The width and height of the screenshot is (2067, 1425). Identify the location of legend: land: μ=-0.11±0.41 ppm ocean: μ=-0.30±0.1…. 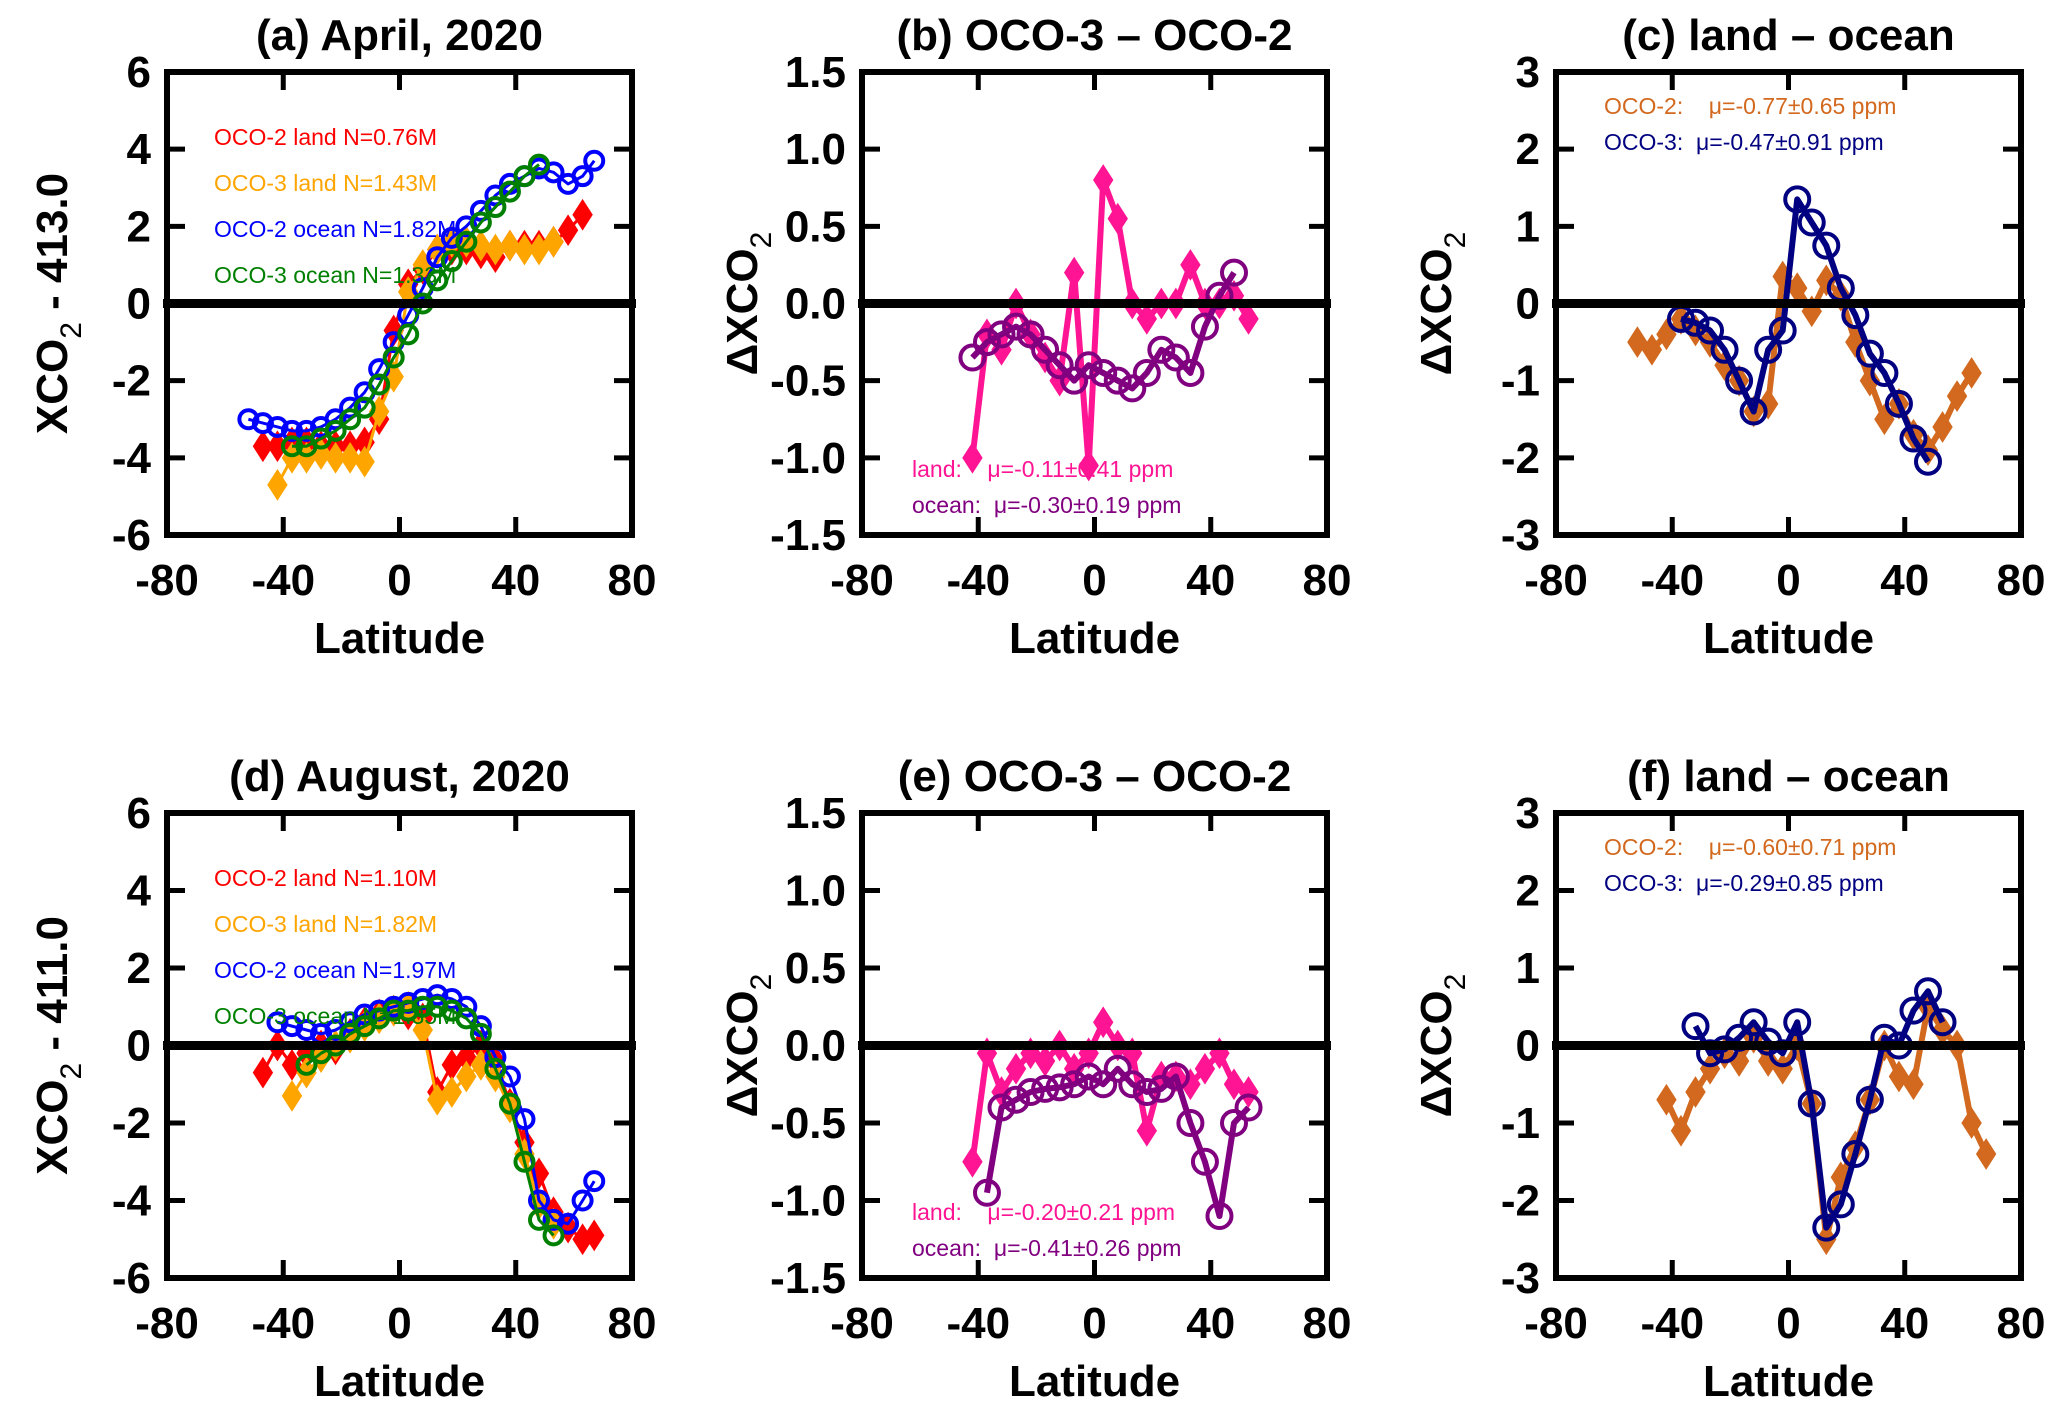
(1046, 487).